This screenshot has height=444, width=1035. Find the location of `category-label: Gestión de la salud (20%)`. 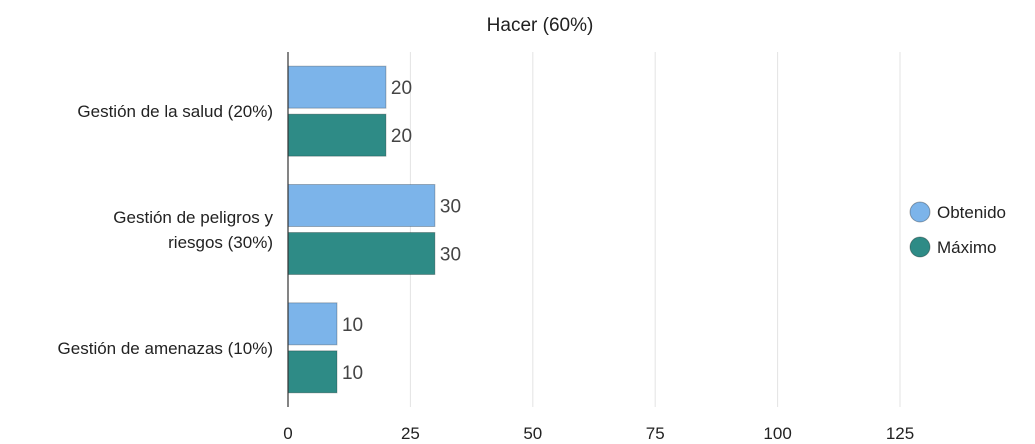

category-label: Gestión de la salud (20%) is located at coordinates (175, 111).